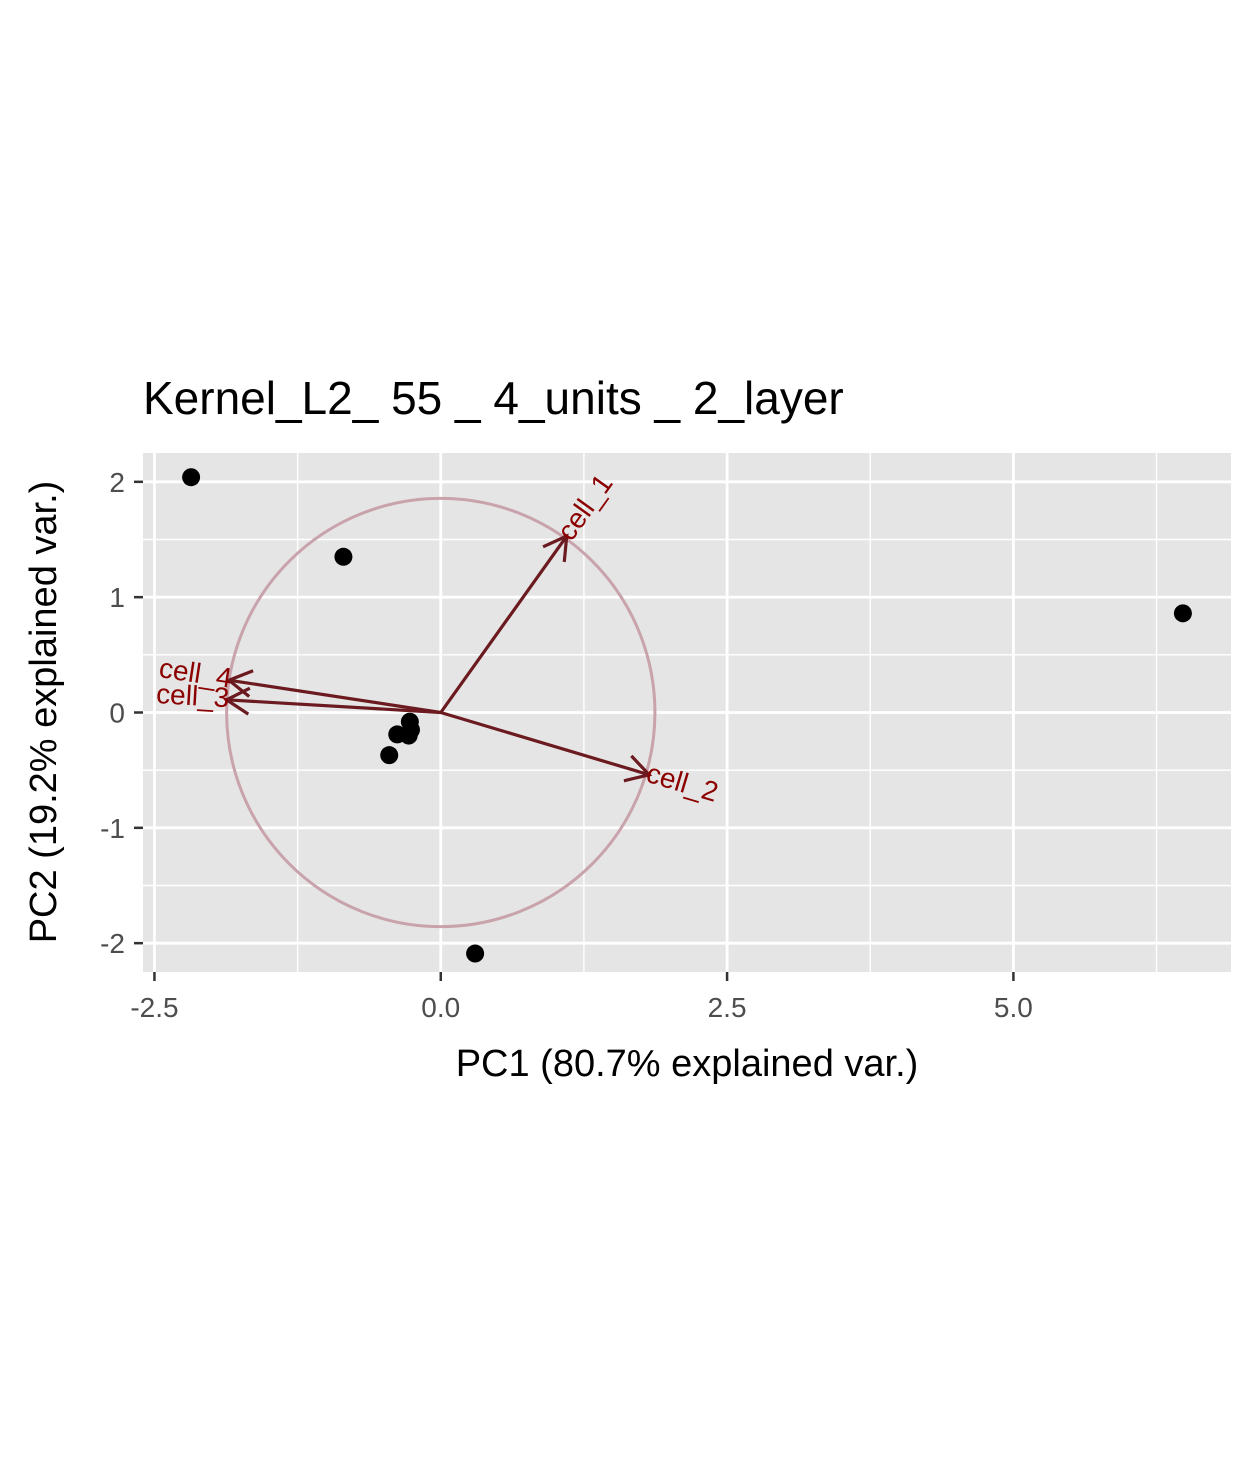 The image size is (1254, 1462). Describe the element at coordinates (727, 1007) in the screenshot. I see `x-tick-label: 2.5` at that location.